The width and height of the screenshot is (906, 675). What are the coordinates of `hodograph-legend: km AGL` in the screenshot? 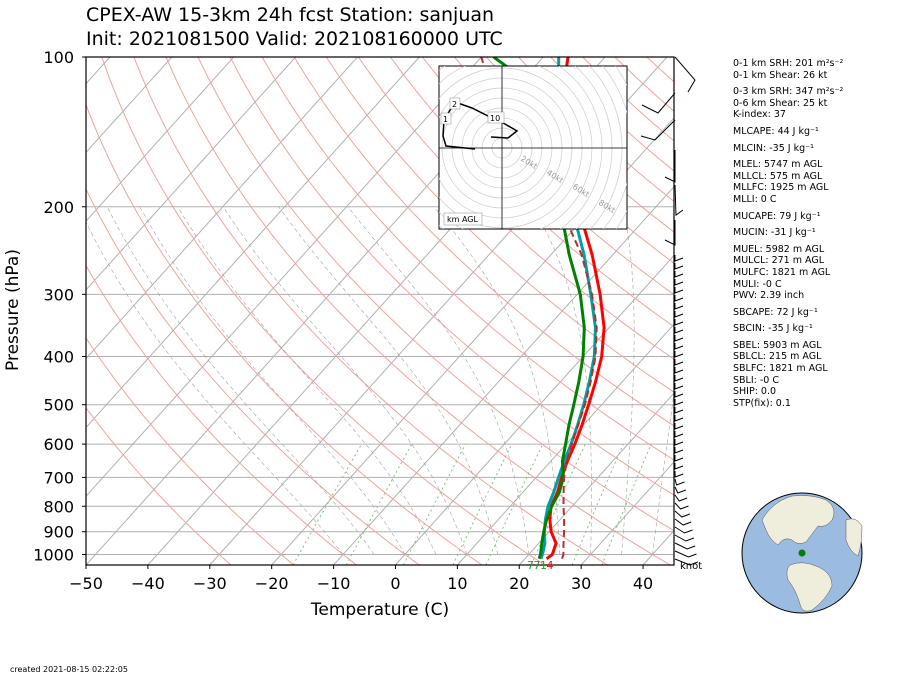 It's located at (463, 219).